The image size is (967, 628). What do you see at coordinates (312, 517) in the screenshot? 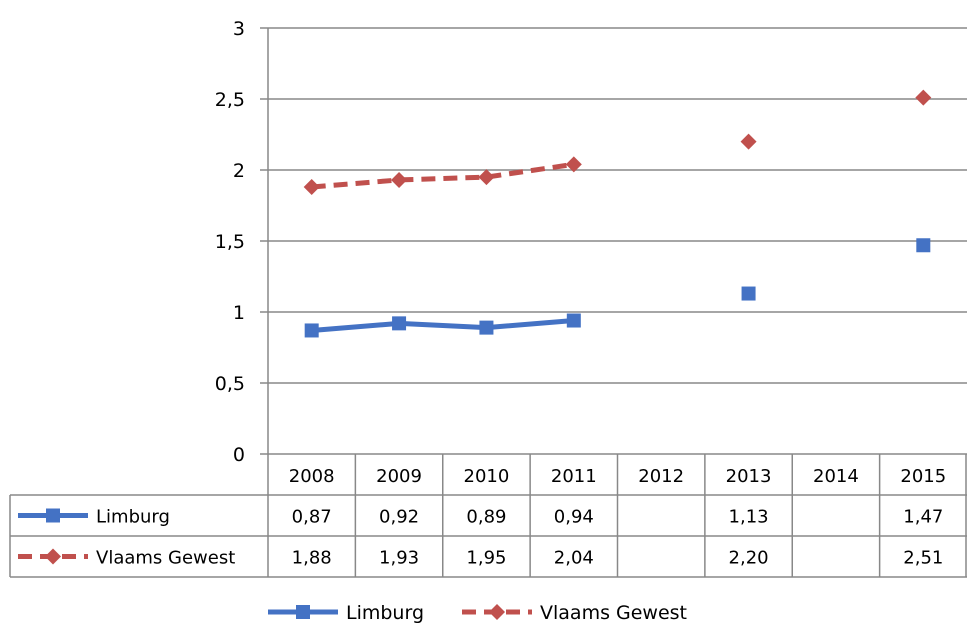
I see `data-label: 0,87` at bounding box center [312, 517].